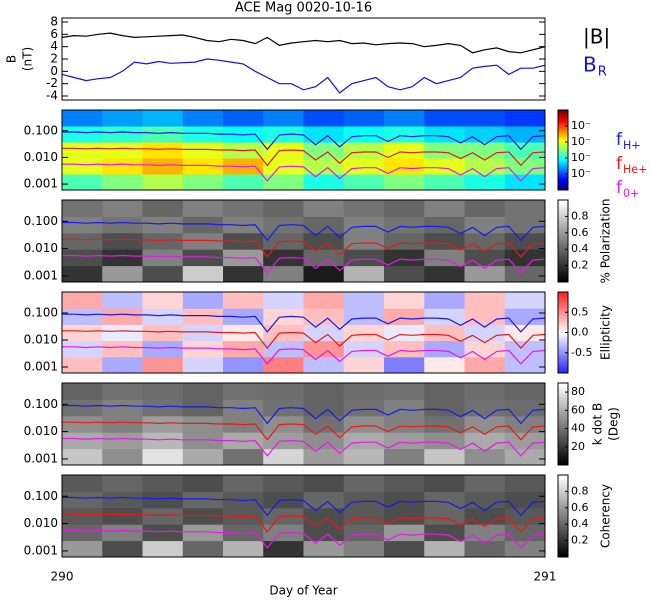 Image resolution: width=650 pixels, height=600 pixels. I want to click on colorbar-tick-label: 0.5, so click(580, 311).